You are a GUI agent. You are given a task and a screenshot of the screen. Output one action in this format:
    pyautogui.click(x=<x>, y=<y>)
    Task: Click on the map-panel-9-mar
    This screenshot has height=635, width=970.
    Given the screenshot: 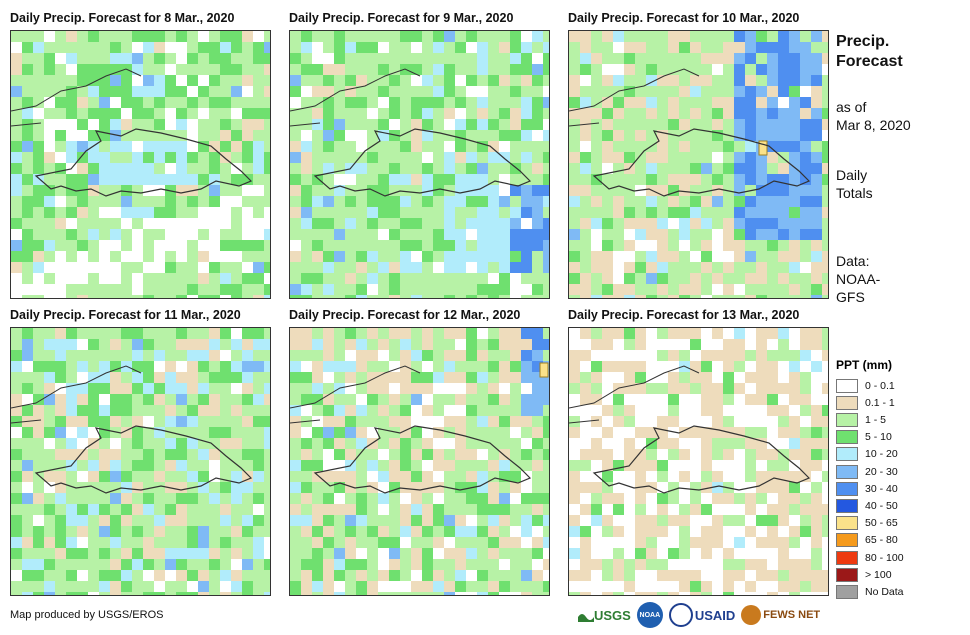 What is the action you would take?
    pyautogui.click(x=419, y=164)
    